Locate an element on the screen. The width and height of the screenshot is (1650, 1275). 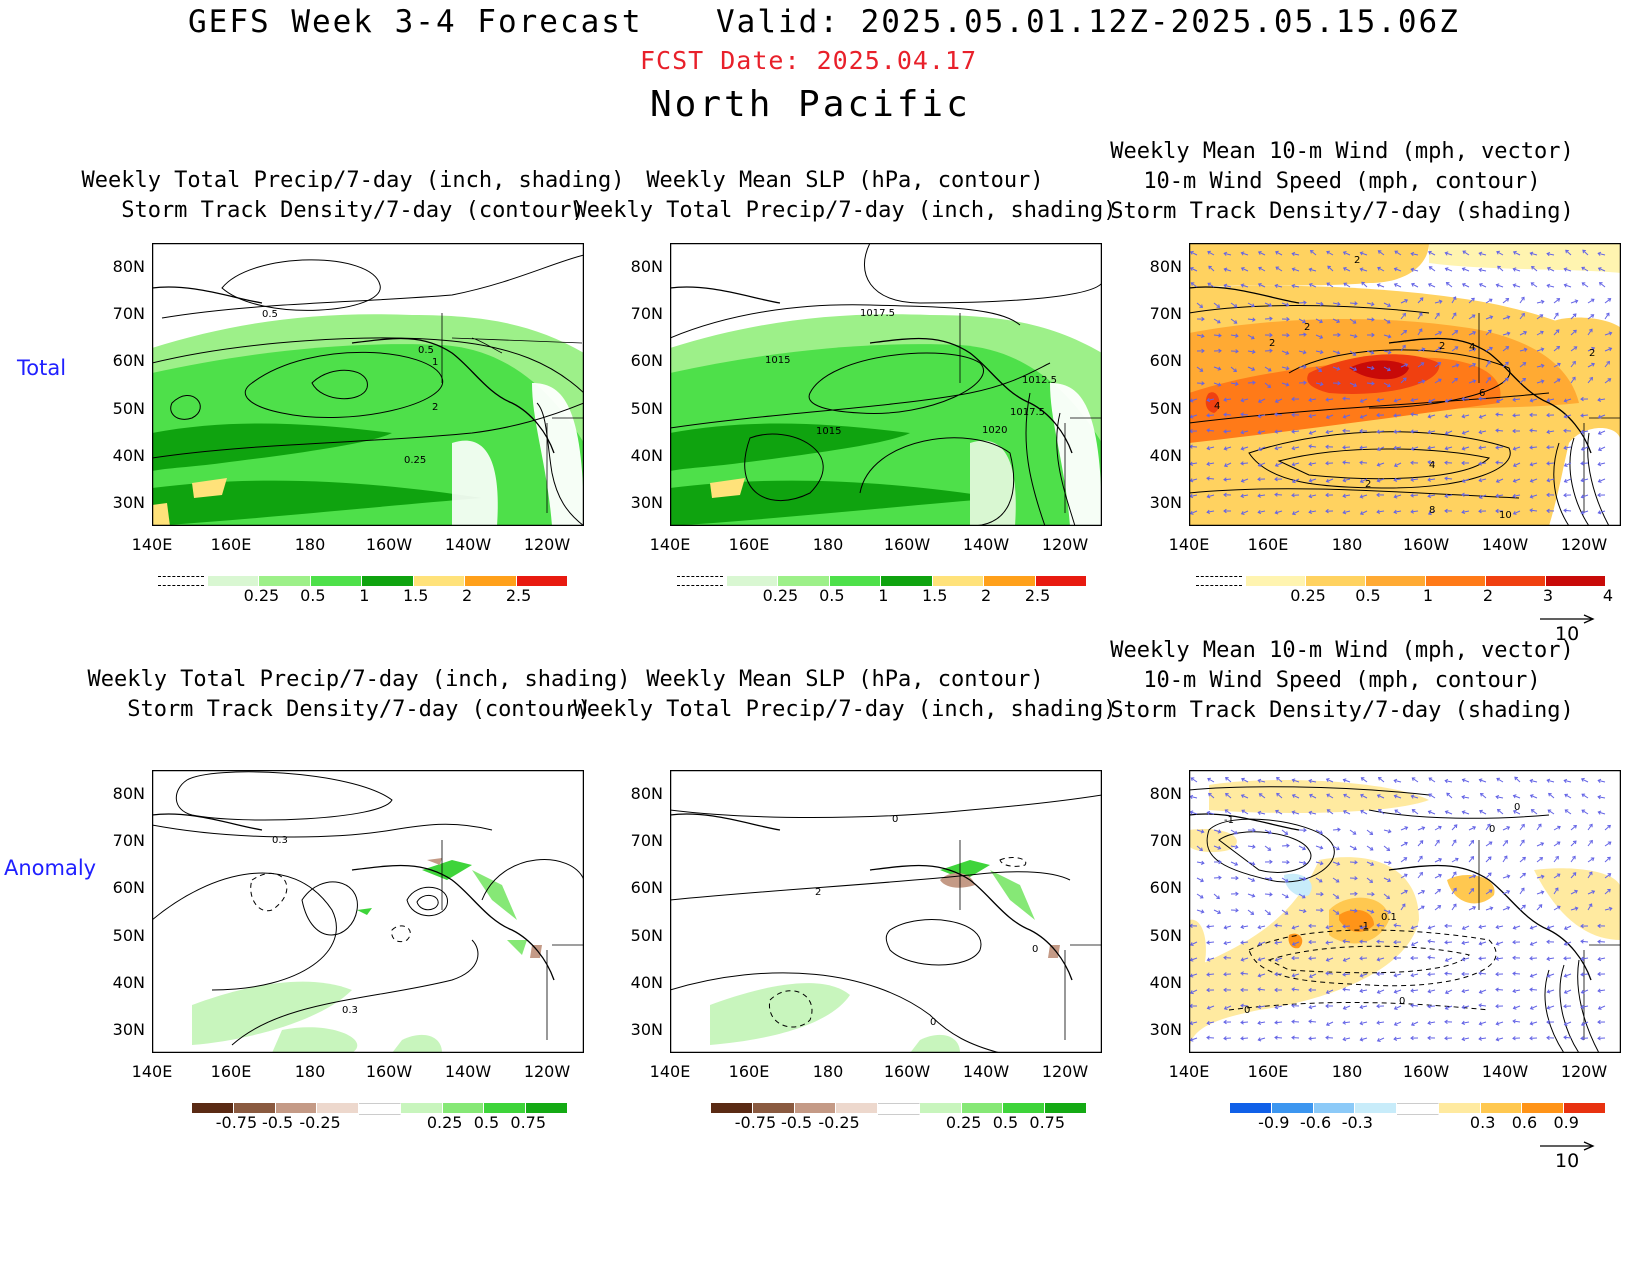
longitude-label: 160E is located at coordinates (231, 544).